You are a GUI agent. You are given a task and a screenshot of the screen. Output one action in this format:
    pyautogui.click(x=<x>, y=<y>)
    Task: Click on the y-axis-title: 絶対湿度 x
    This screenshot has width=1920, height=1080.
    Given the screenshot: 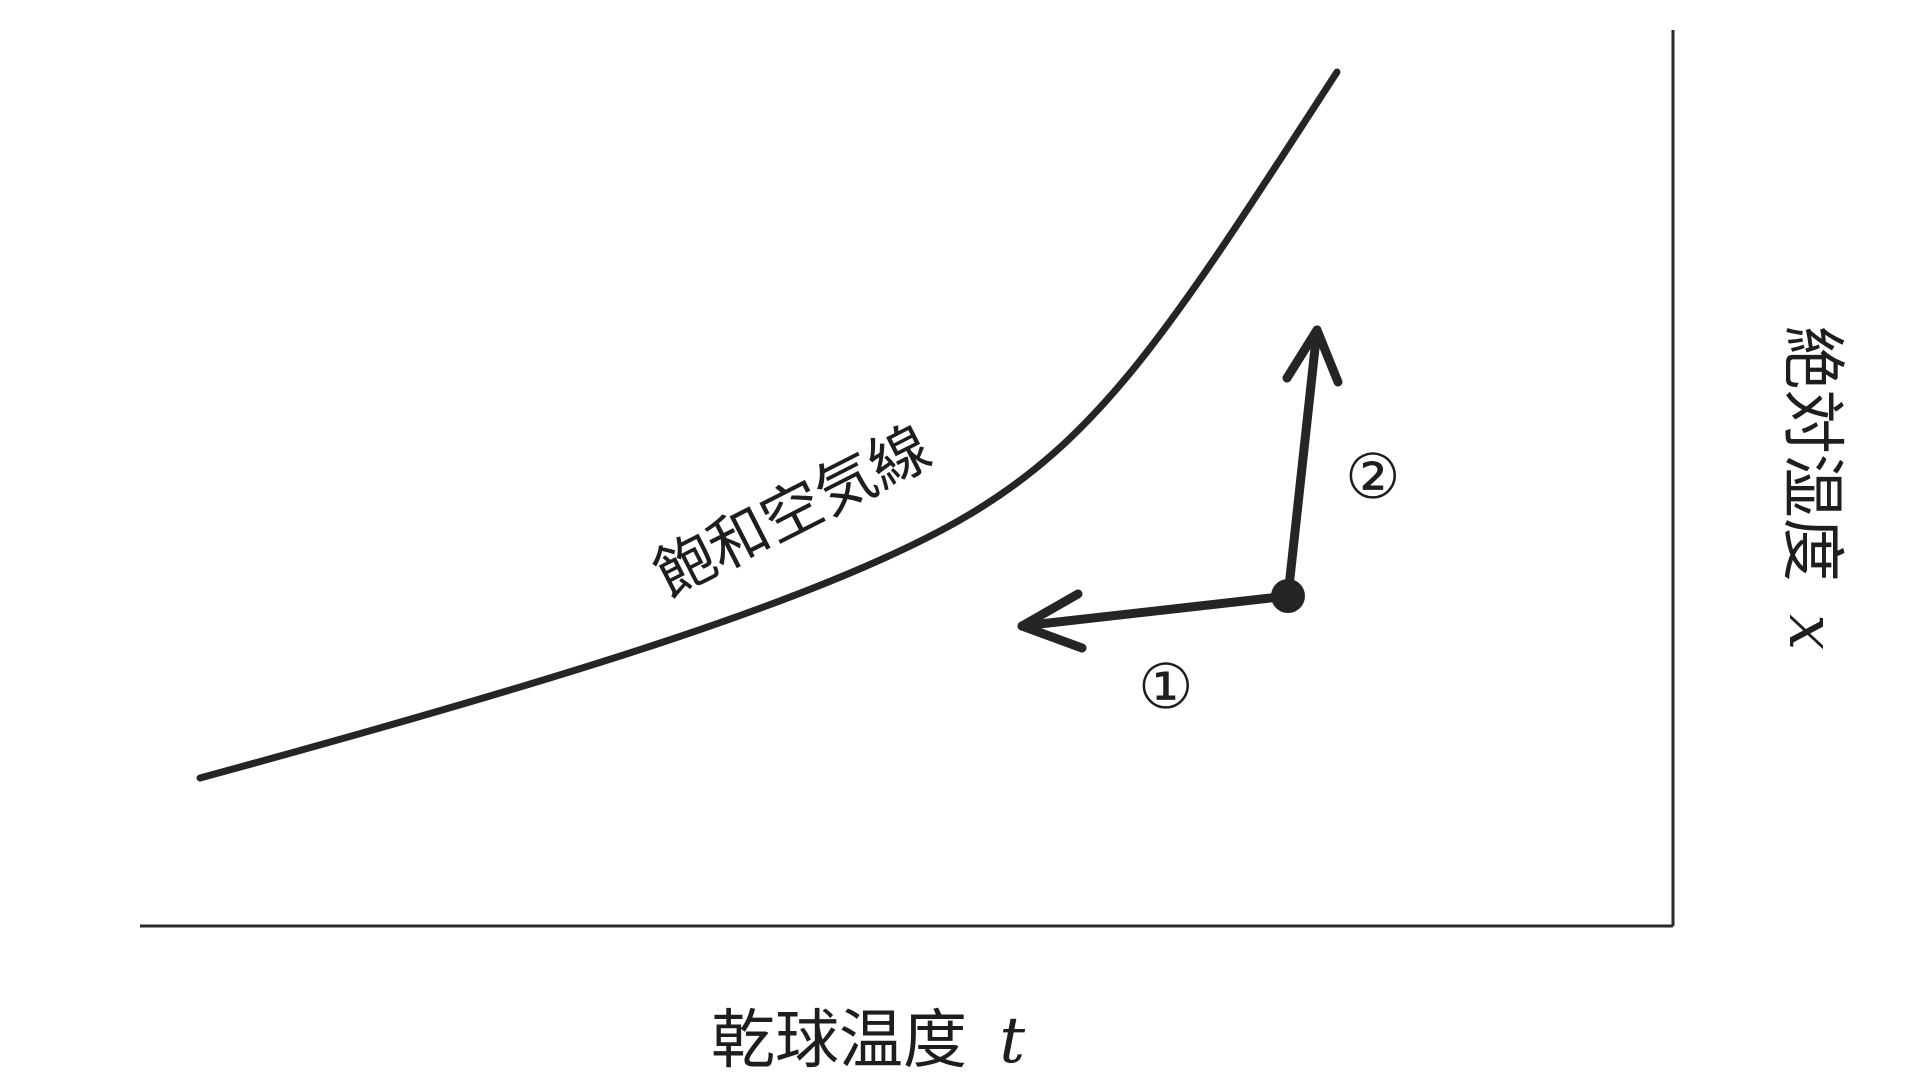 What is the action you would take?
    pyautogui.click(x=1811, y=488)
    